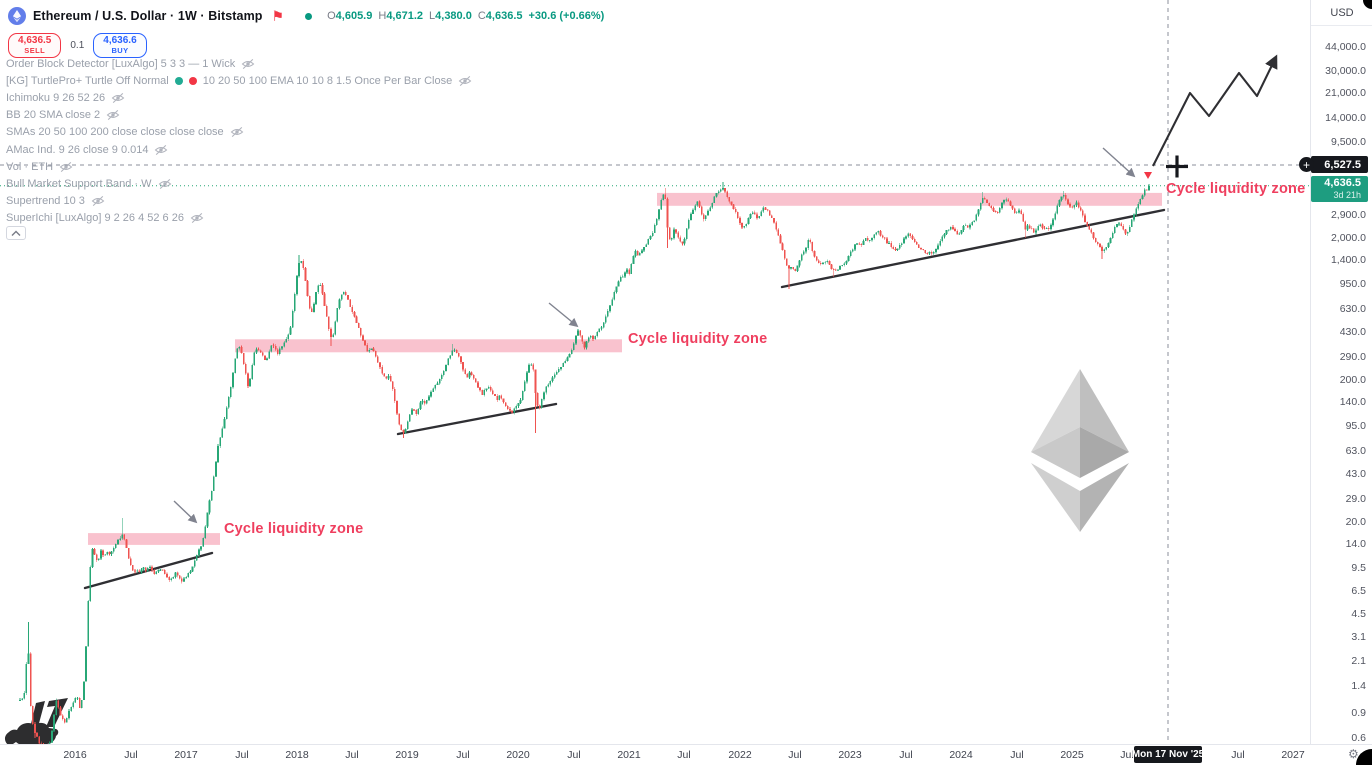  I want to click on price-tick: 3.1, so click(1358, 636).